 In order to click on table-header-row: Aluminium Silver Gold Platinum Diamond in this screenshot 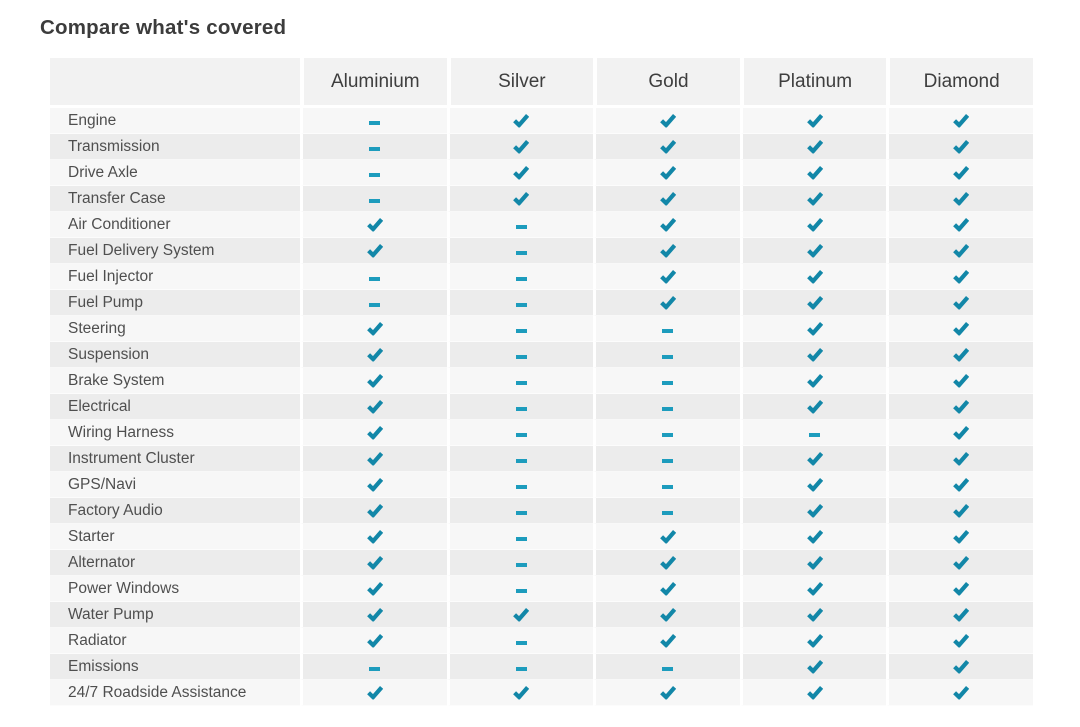, I will do `click(541, 83)`.